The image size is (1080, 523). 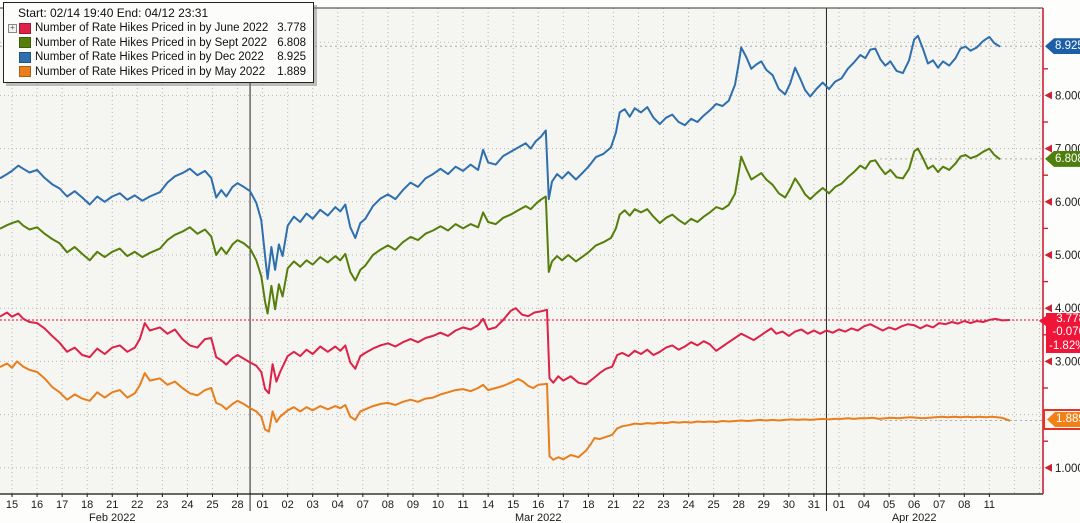 What do you see at coordinates (291, 71) in the screenshot?
I see `legend-value: 1.889` at bounding box center [291, 71].